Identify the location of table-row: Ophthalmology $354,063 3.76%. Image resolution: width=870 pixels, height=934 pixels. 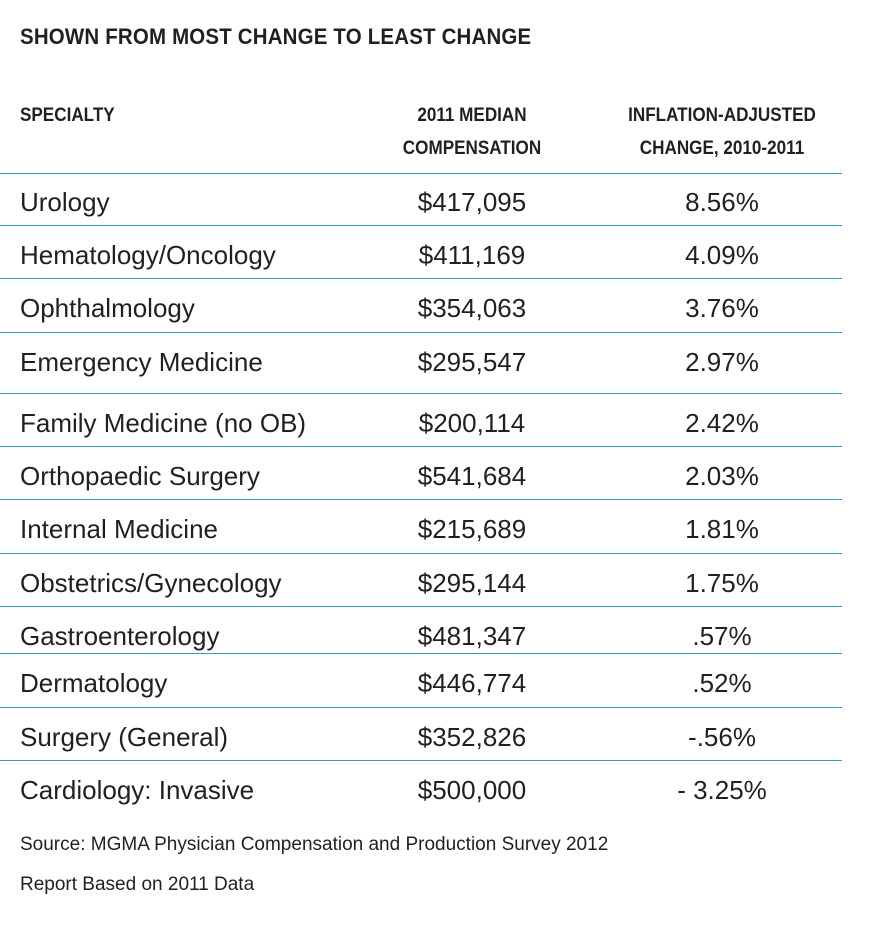
(421, 308).